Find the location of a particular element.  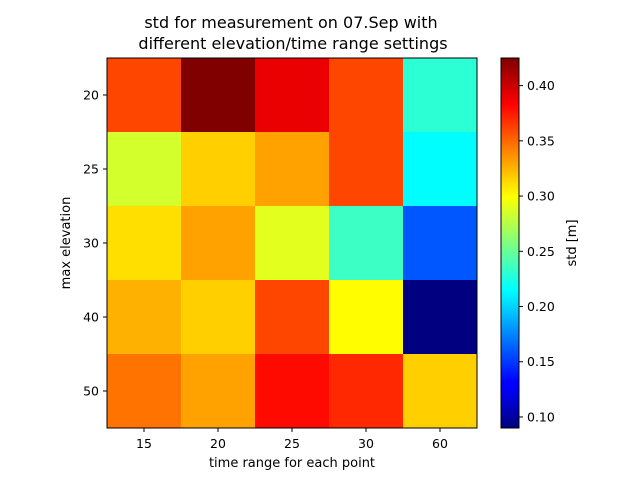

colorbar-tick-label: 0.25 is located at coordinates (541, 251).